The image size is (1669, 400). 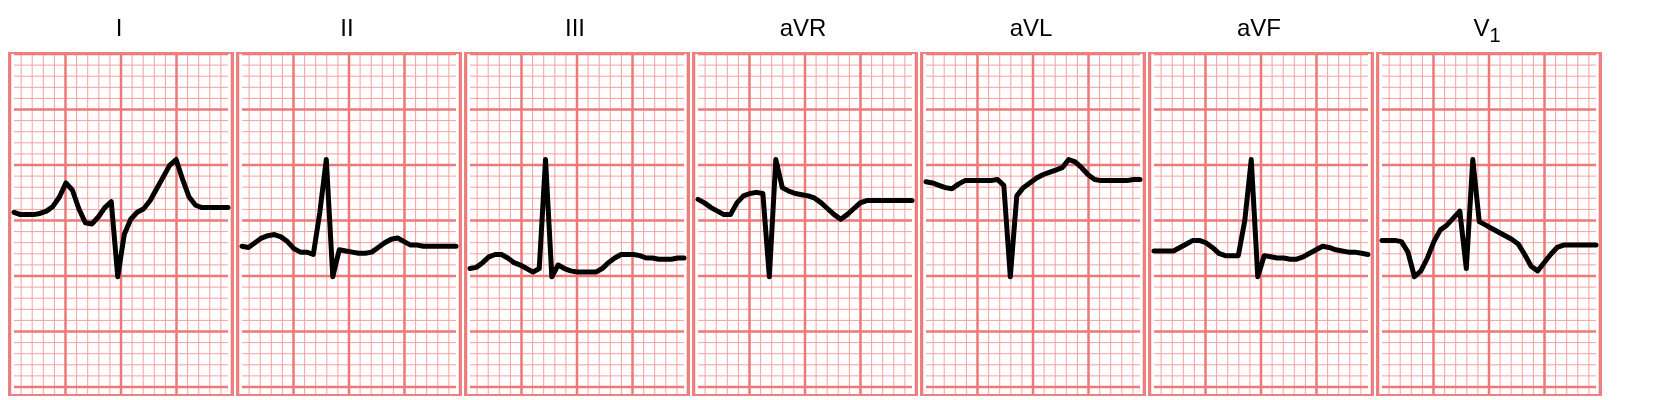 I want to click on chart-title: V$_{1}$, so click(x=1487, y=30).